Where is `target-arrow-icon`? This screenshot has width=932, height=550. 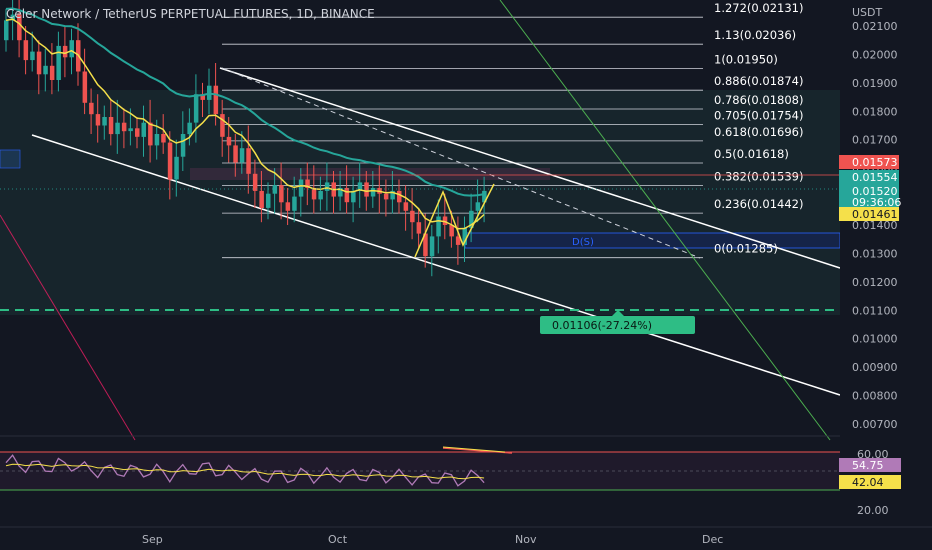
target-arrow-icon is located at coordinates (618, 313).